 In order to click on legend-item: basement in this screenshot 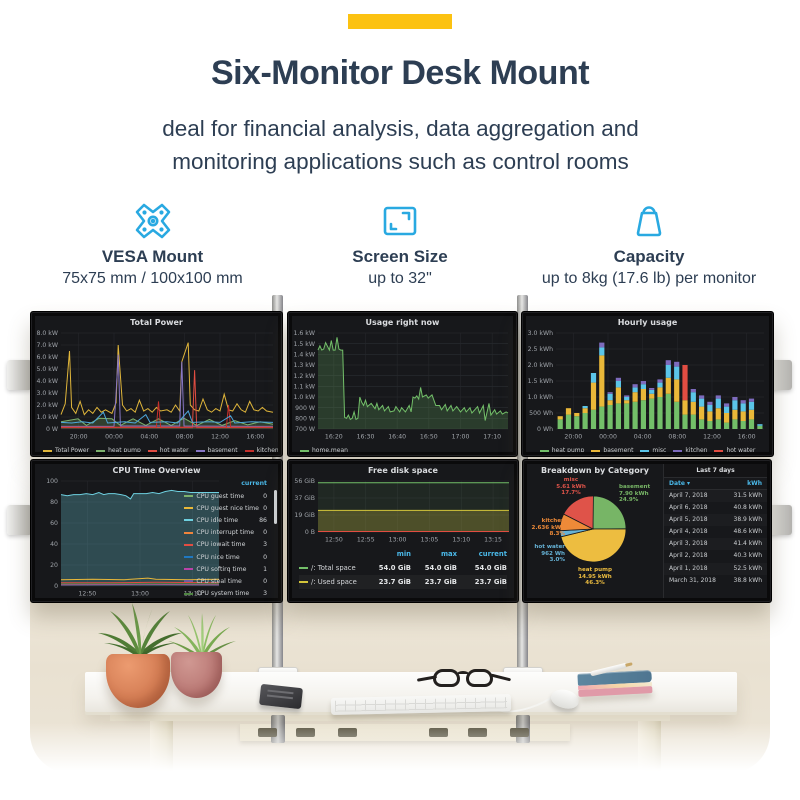, I will do `click(612, 449)`.